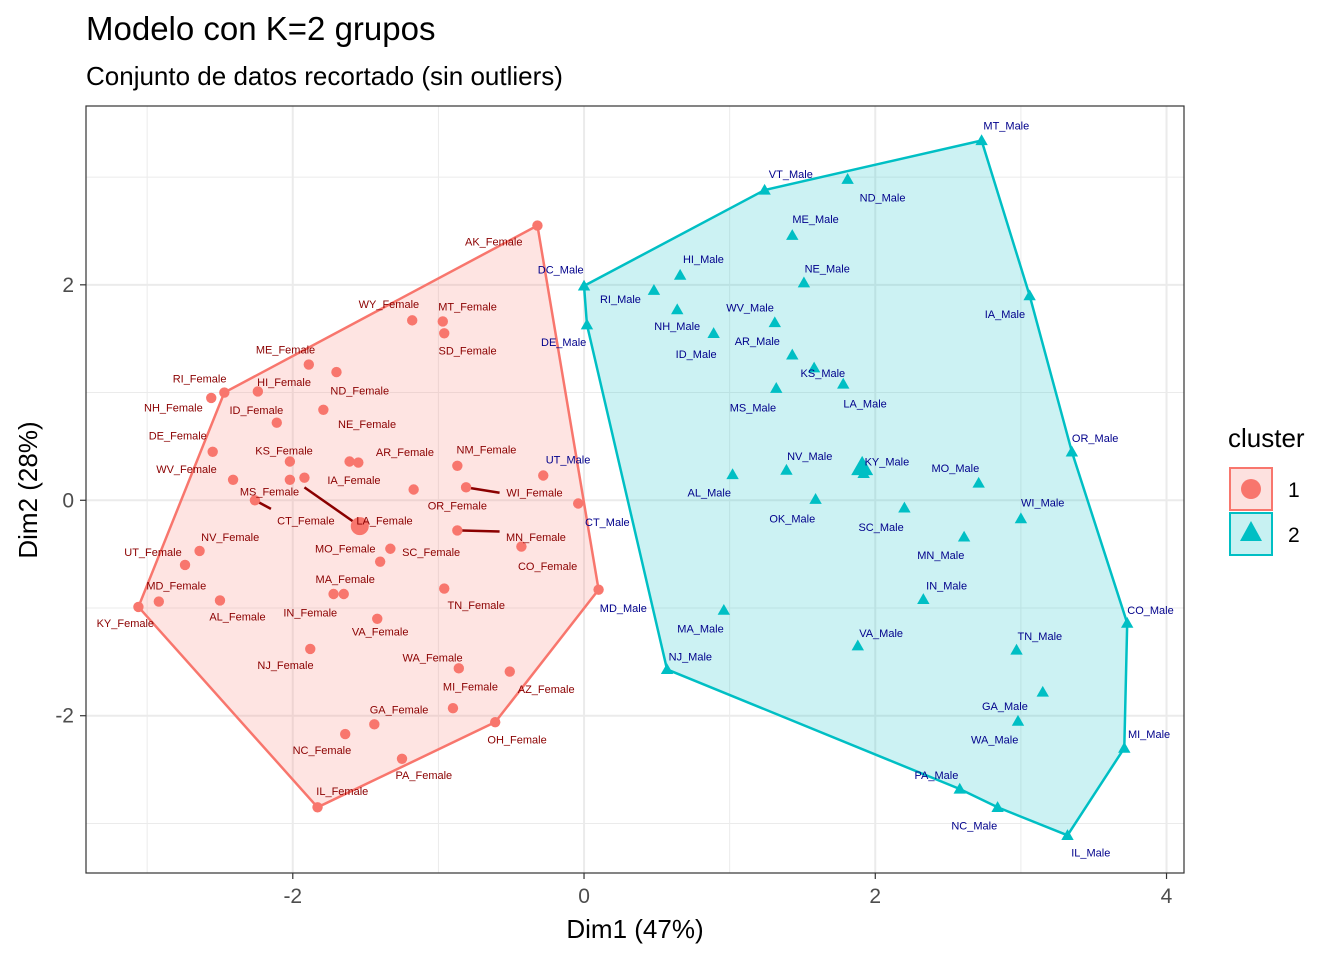 This screenshot has height=960, width=1344. I want to click on point-label: WV_Female, so click(186, 470).